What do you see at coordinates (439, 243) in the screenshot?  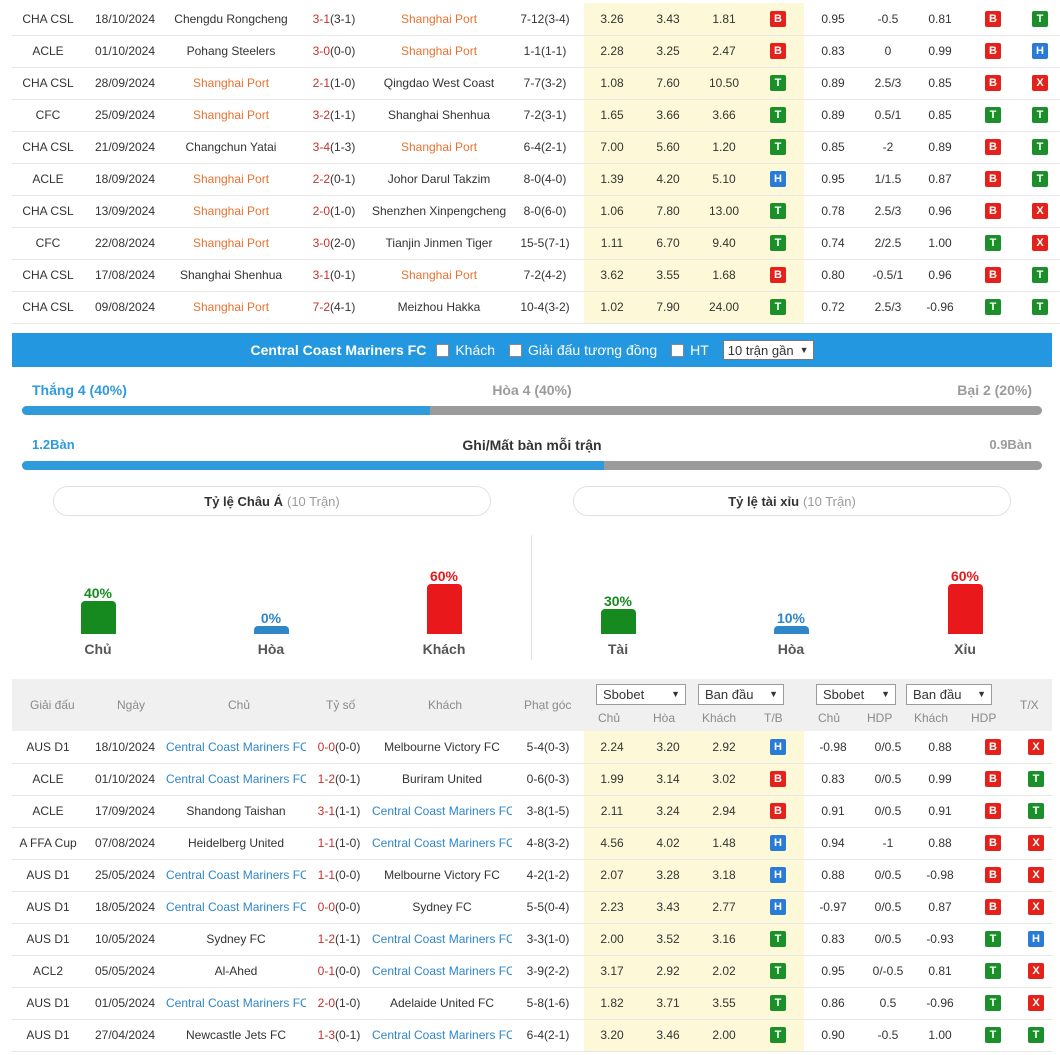 I see `away-team-cell: Tianjin Jinmen Tiger` at bounding box center [439, 243].